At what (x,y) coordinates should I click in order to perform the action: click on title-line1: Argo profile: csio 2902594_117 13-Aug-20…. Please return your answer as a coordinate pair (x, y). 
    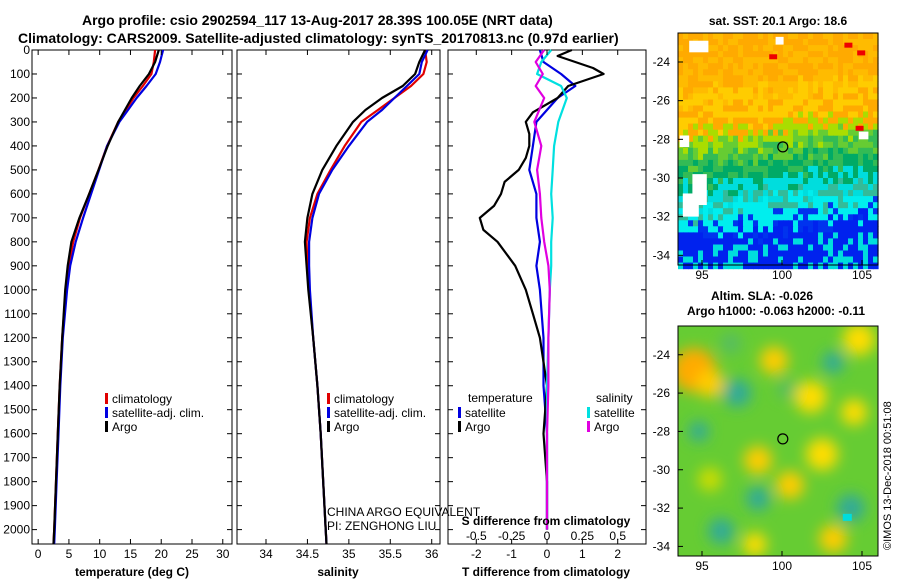
    Looking at the image, I should click on (317, 20).